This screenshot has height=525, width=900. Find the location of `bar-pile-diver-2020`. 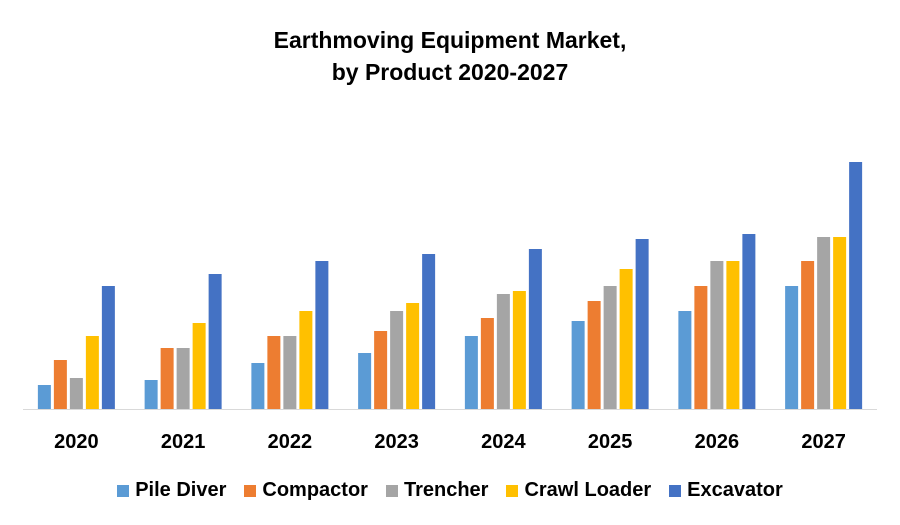

bar-pile-diver-2020 is located at coordinates (44, 397).